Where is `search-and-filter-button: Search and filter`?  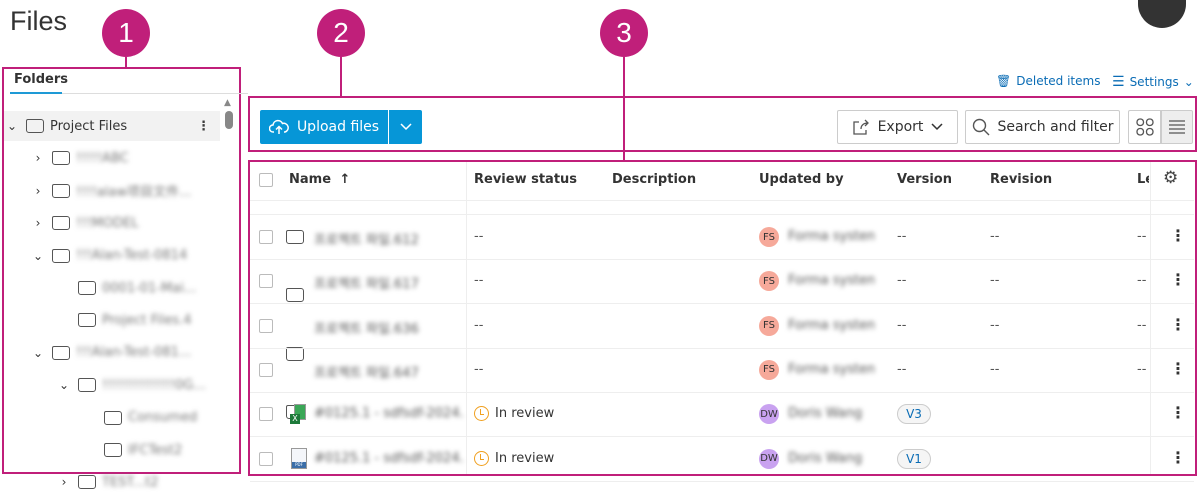
search-and-filter-button: Search and filter is located at coordinates (1042, 127).